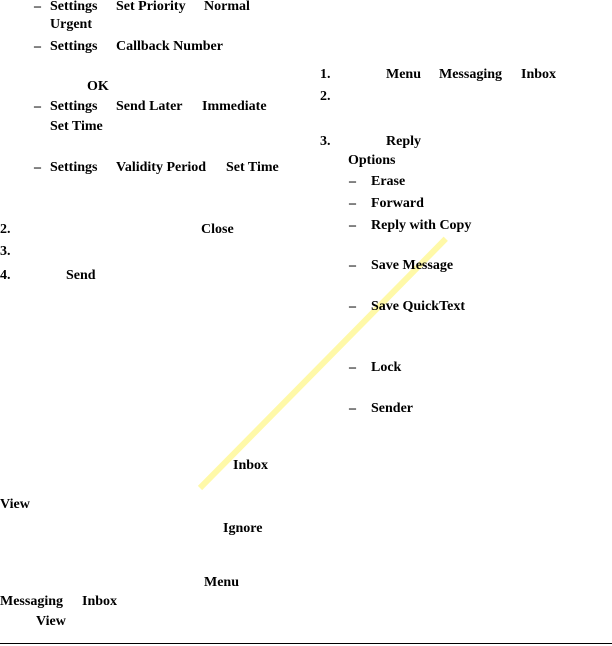  I want to click on menu-term: Immediate, so click(234, 106).